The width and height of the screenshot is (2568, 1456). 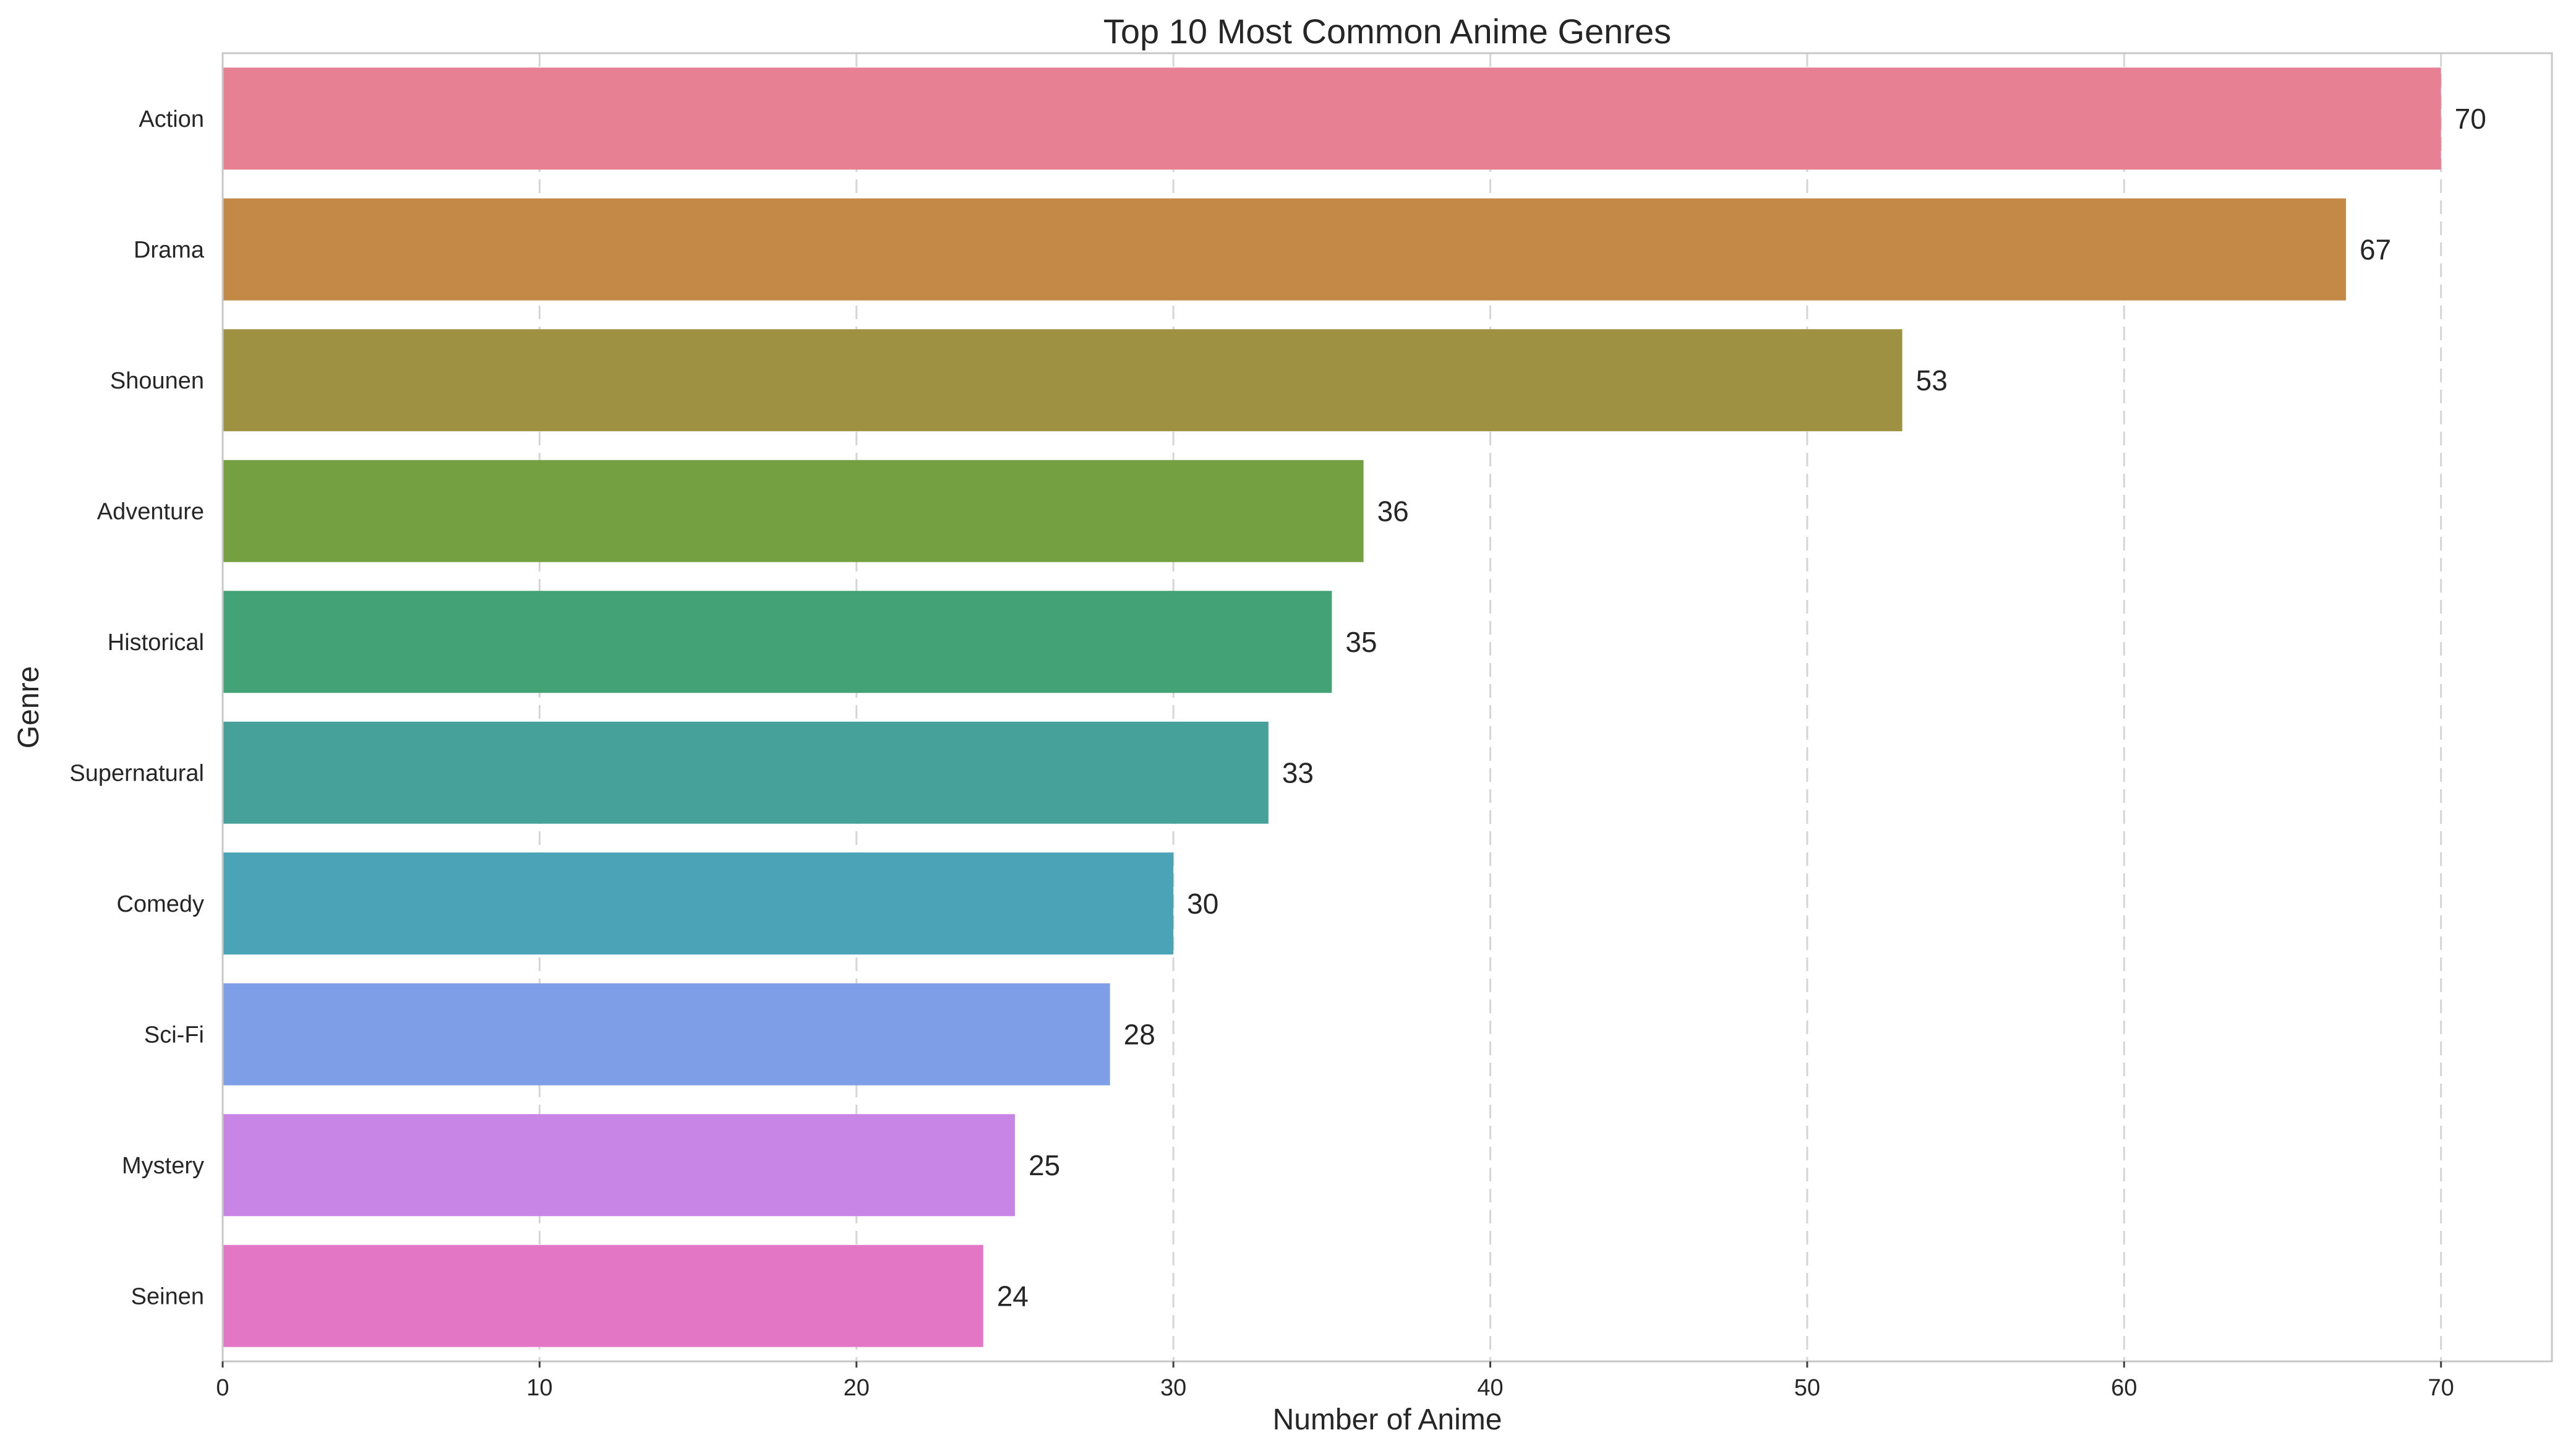 I want to click on category-label-shounen: Shounen, so click(x=157, y=381).